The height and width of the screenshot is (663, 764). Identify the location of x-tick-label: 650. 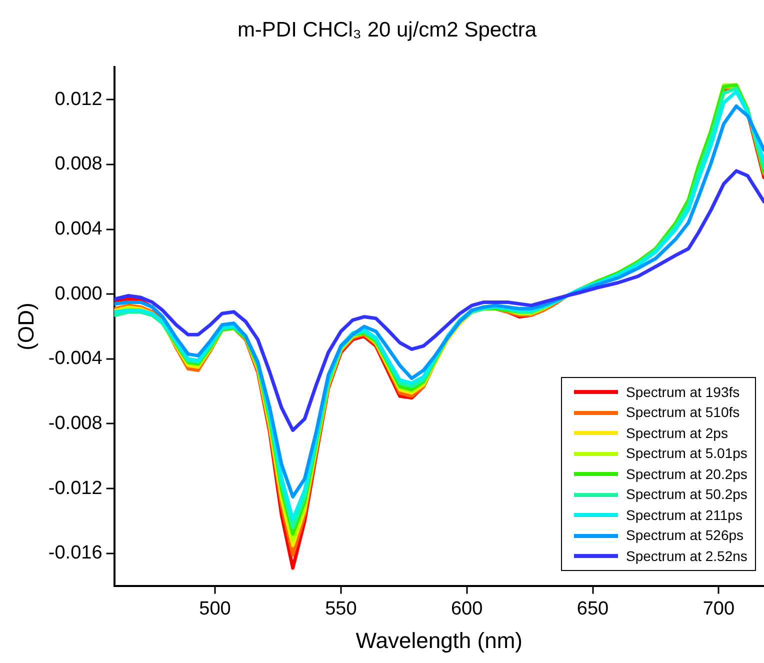
(592, 609).